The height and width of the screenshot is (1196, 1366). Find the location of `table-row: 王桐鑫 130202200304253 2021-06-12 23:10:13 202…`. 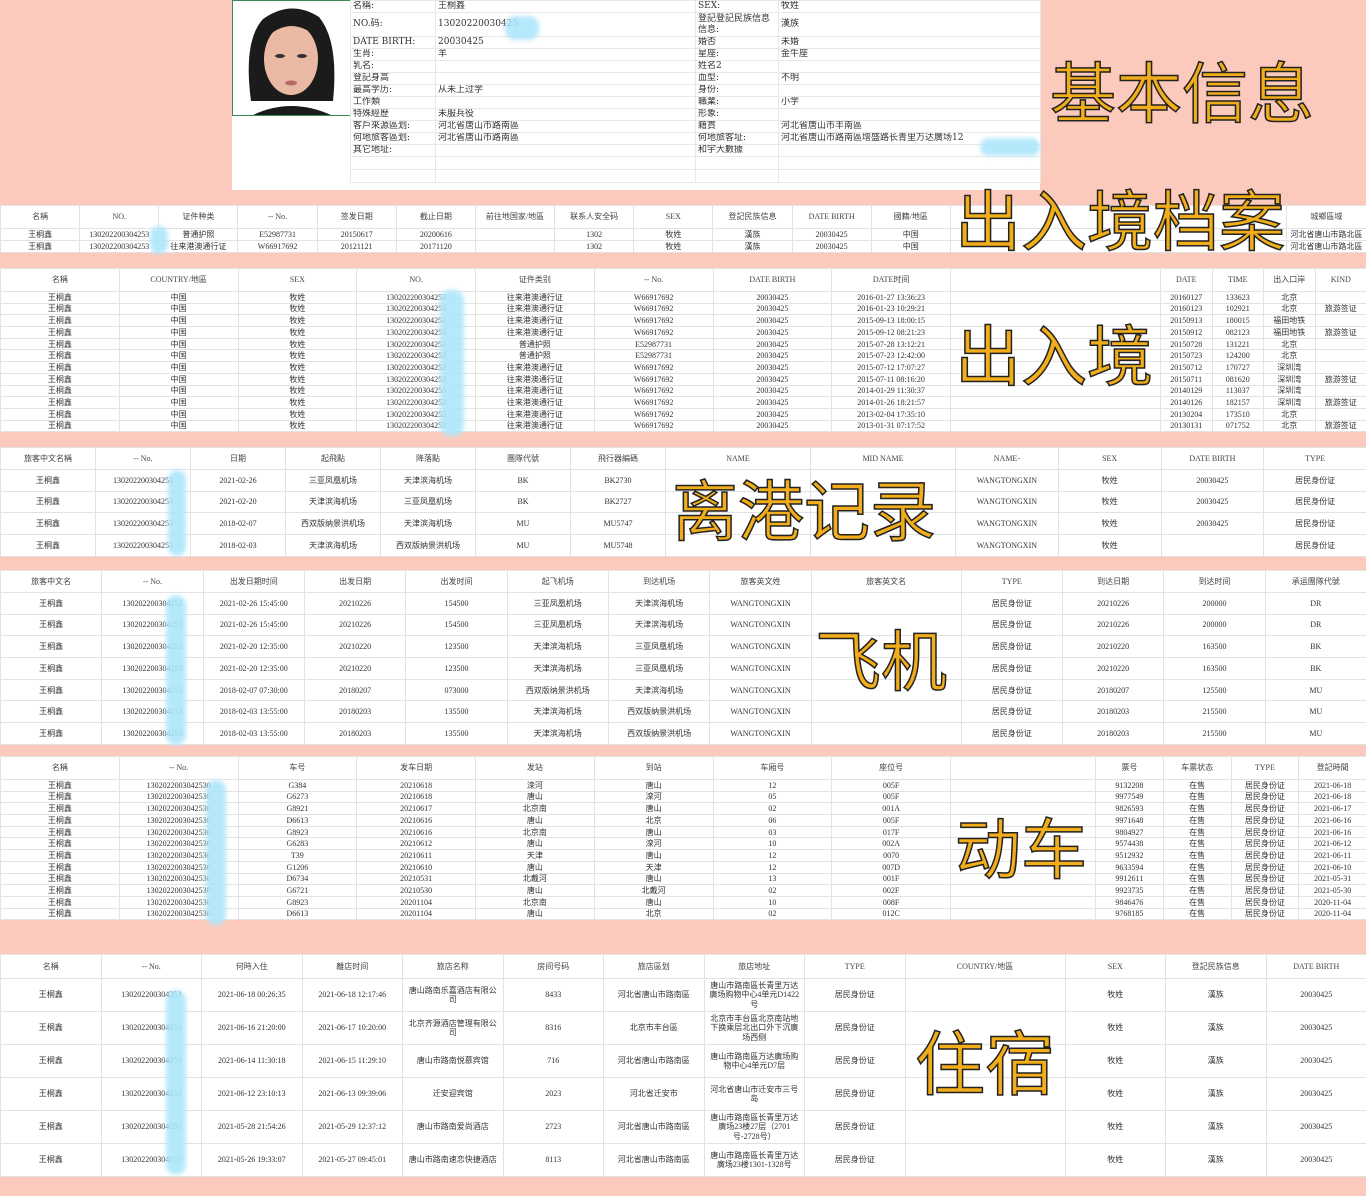

table-row: 王桐鑫 130202200304253 2021-06-12 23:10:13 202… is located at coordinates (683, 1094).